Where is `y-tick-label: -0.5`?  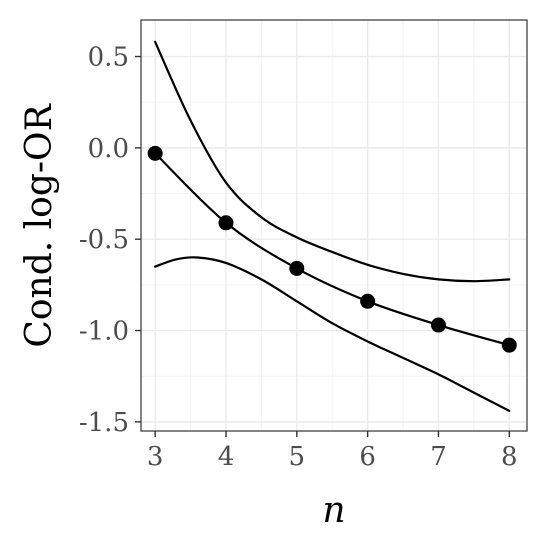
y-tick-label: -0.5 is located at coordinates (104, 240).